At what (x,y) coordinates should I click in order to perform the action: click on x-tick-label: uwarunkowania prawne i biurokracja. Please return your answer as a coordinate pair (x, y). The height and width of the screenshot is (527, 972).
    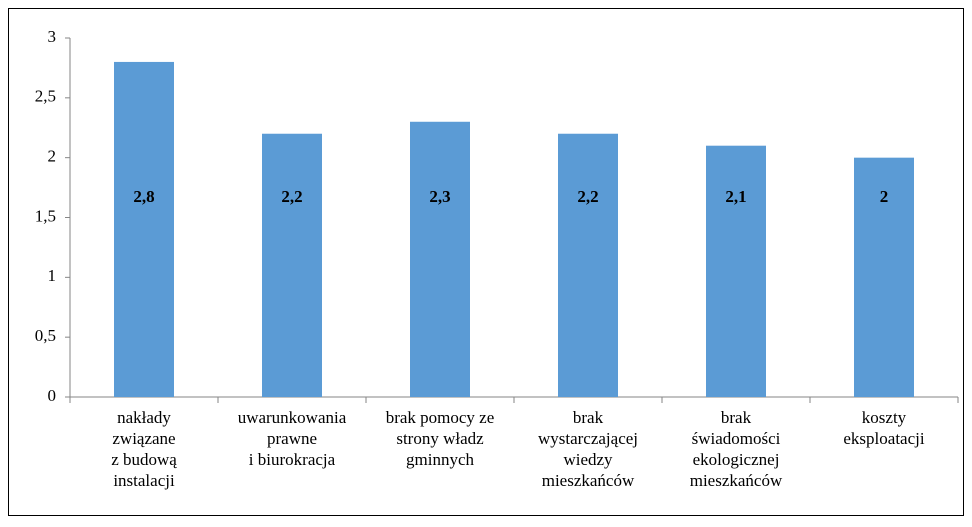
    Looking at the image, I should click on (292, 438).